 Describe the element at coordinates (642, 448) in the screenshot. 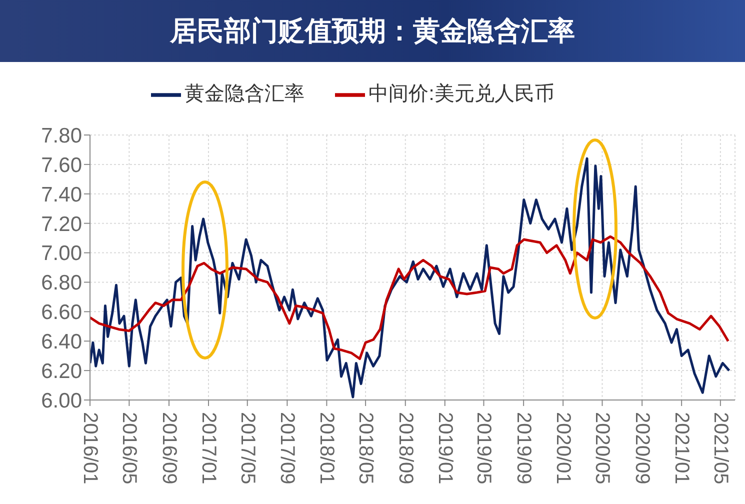

I see `x-tick-label: 2020/09` at that location.